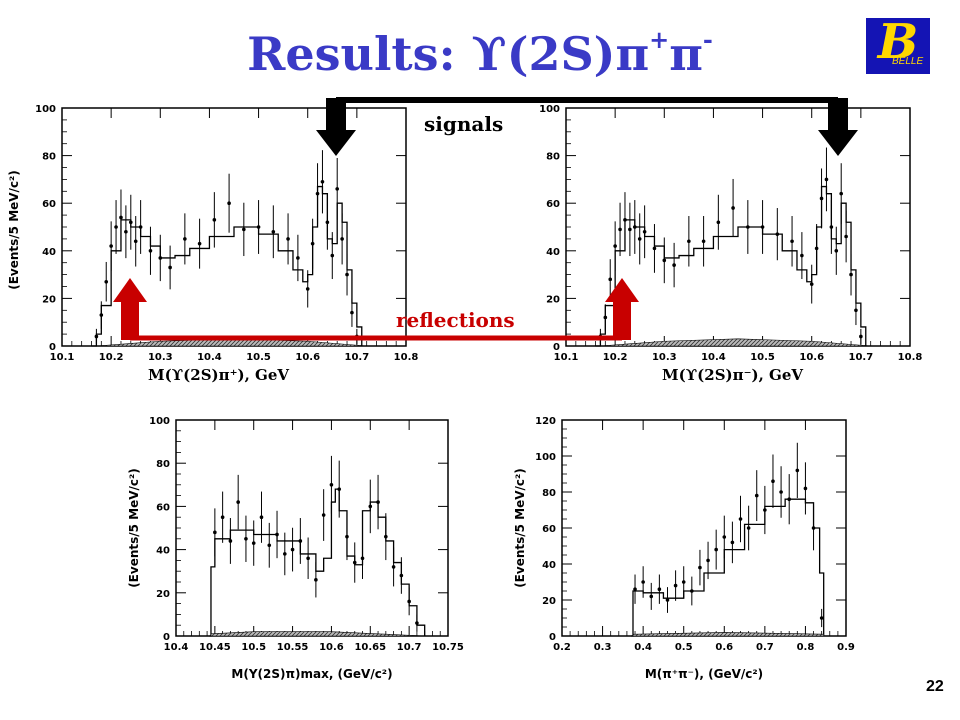 The height and width of the screenshot is (720, 960). What do you see at coordinates (464, 124) in the screenshot?
I see `signals-label: signals` at bounding box center [464, 124].